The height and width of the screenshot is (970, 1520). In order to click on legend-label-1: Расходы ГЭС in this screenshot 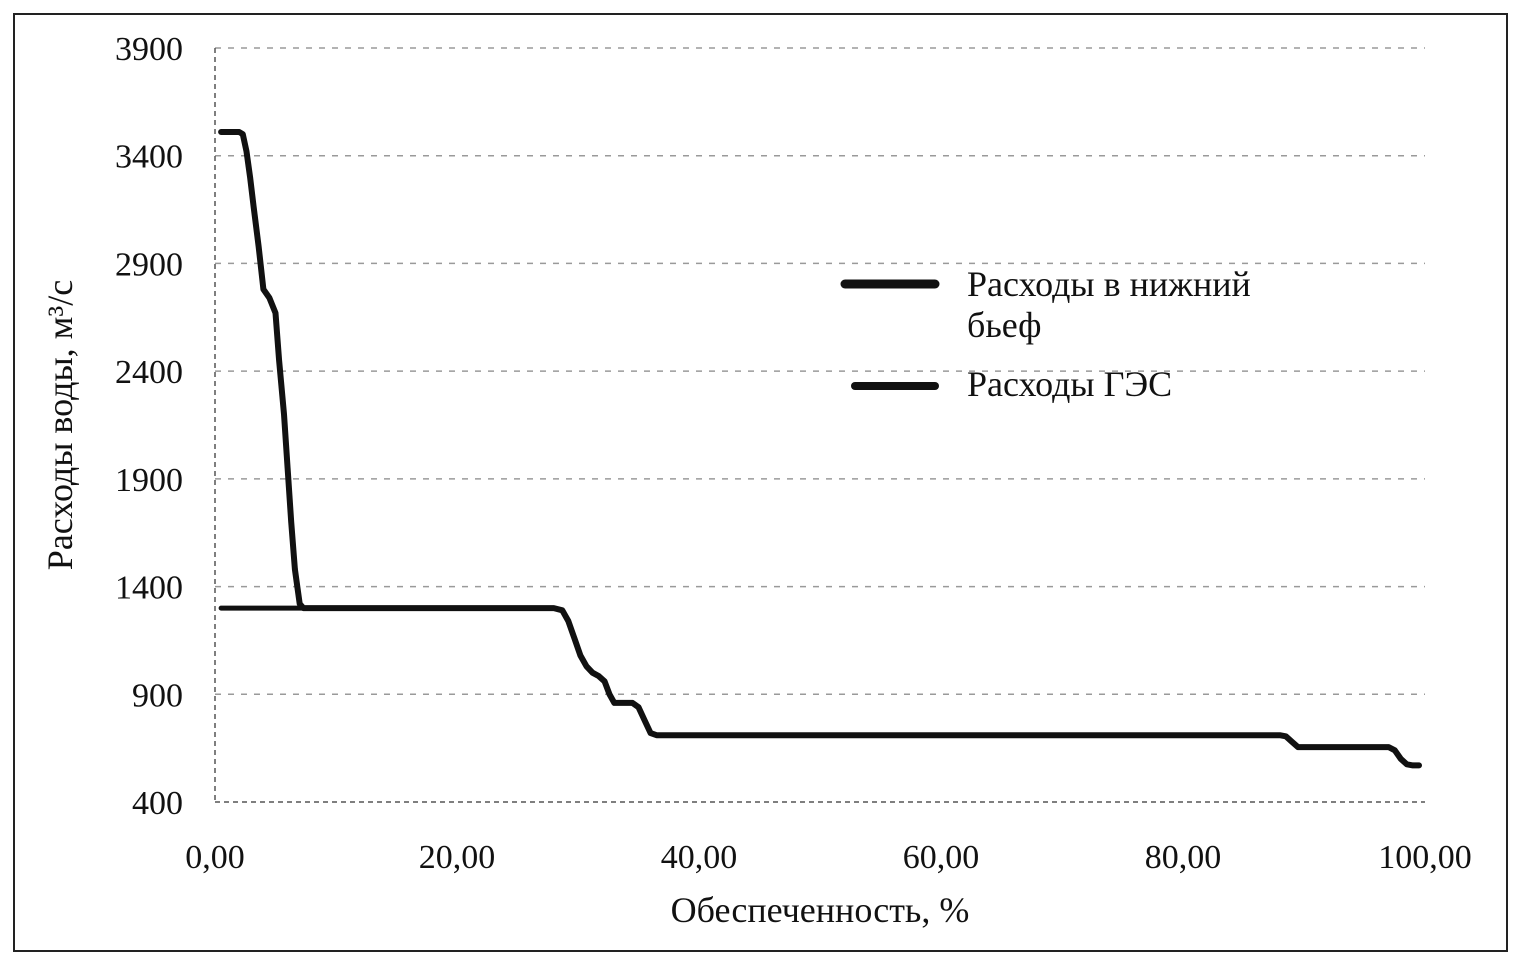, I will do `click(1069, 384)`.